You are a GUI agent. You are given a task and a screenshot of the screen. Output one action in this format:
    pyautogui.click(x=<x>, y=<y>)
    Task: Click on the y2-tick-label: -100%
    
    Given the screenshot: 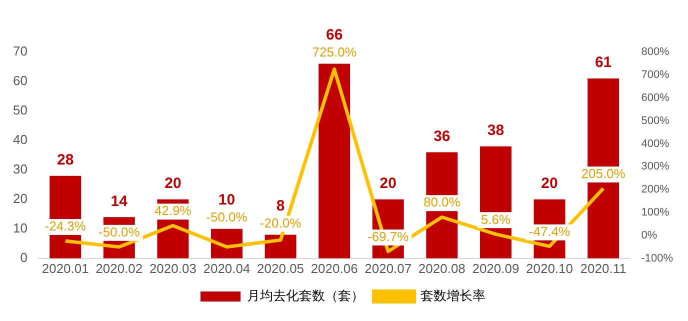 What is the action you would take?
    pyautogui.click(x=657, y=258)
    